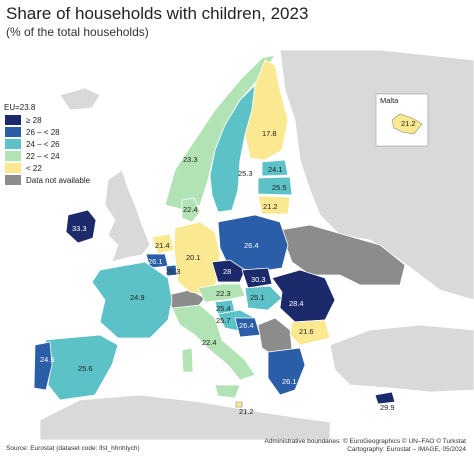 The image size is (474, 474). I want to click on label-norway: 23.3, so click(190, 159).